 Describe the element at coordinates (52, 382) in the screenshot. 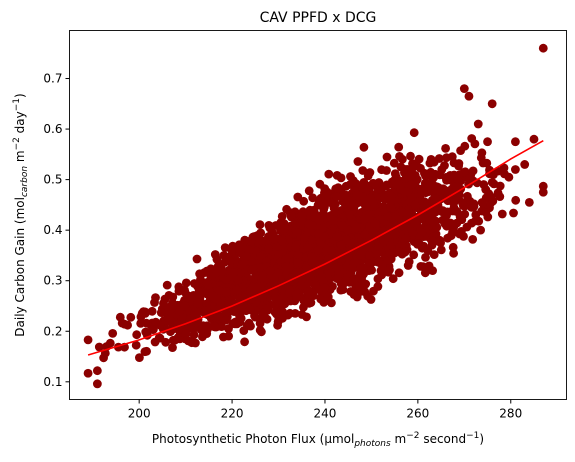

I see `y-tick-label: 0.1` at that location.